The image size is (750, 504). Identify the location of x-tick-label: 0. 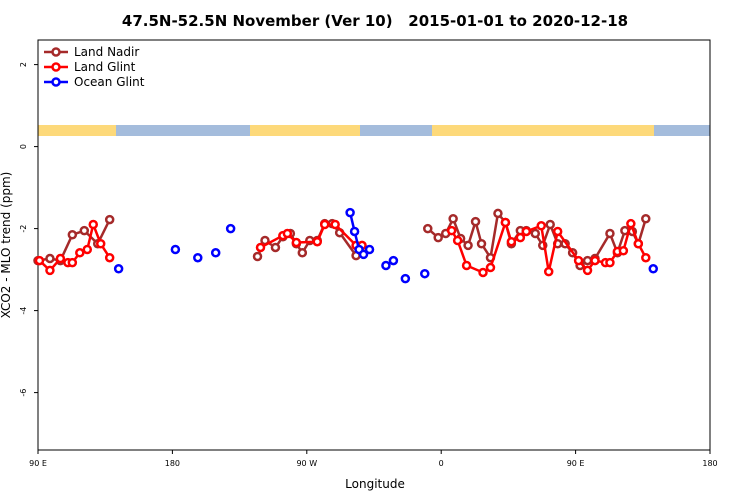
(441, 463).